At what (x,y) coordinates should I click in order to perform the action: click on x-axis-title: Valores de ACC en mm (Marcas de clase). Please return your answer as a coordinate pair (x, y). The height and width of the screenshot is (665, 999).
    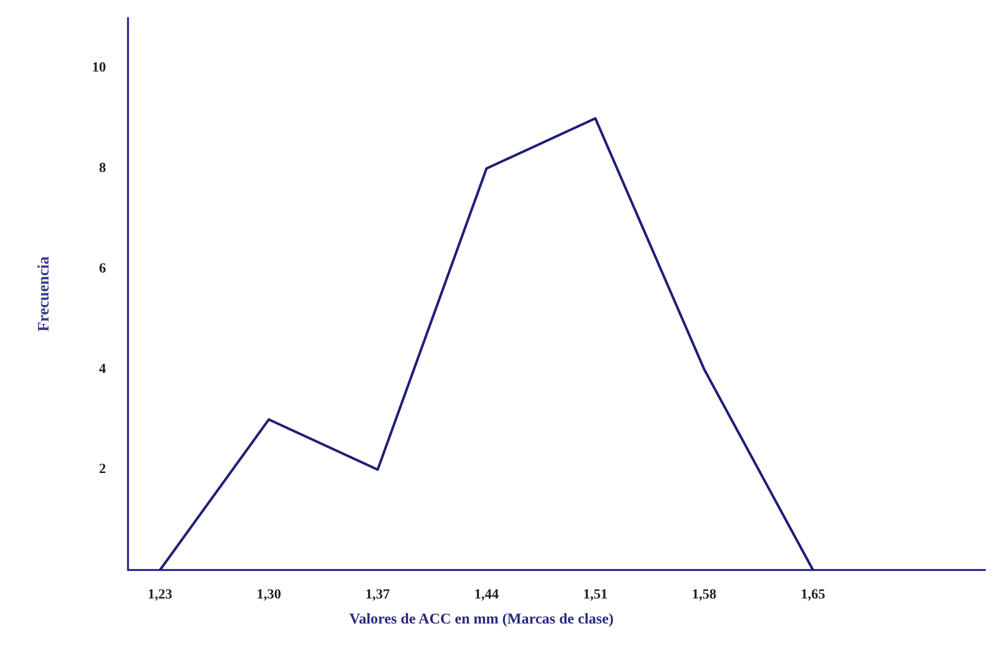
    Looking at the image, I should click on (481, 620).